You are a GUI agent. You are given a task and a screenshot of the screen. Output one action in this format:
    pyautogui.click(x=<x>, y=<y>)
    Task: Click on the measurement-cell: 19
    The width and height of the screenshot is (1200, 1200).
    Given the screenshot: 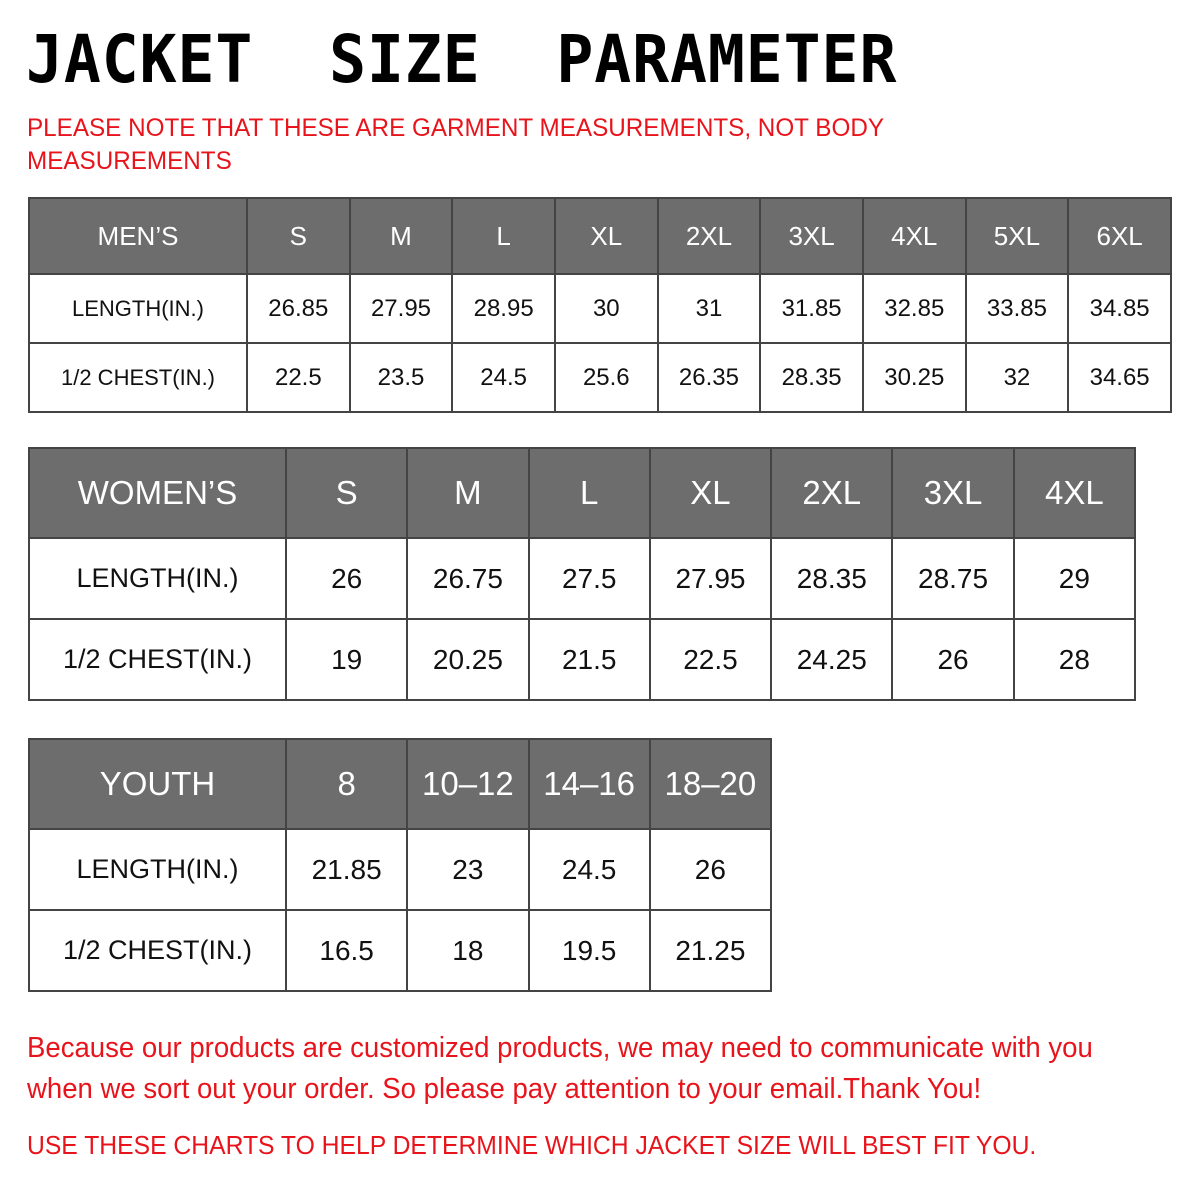 What is the action you would take?
    pyautogui.click(x=346, y=659)
    